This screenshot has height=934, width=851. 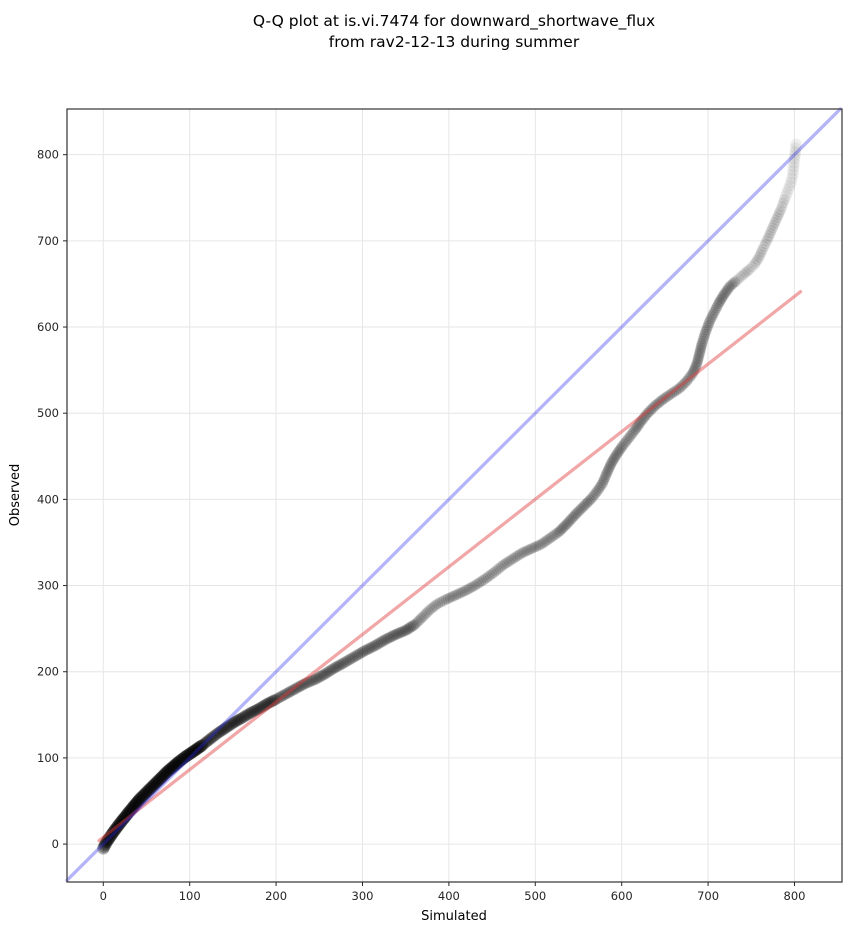 I want to click on x-tick-label: 800, so click(x=795, y=896).